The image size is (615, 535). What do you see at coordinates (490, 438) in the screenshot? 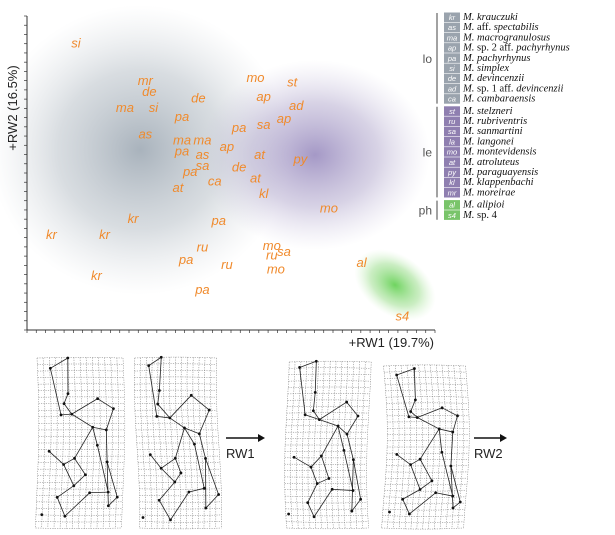
I see `rw2-arrow` at bounding box center [490, 438].